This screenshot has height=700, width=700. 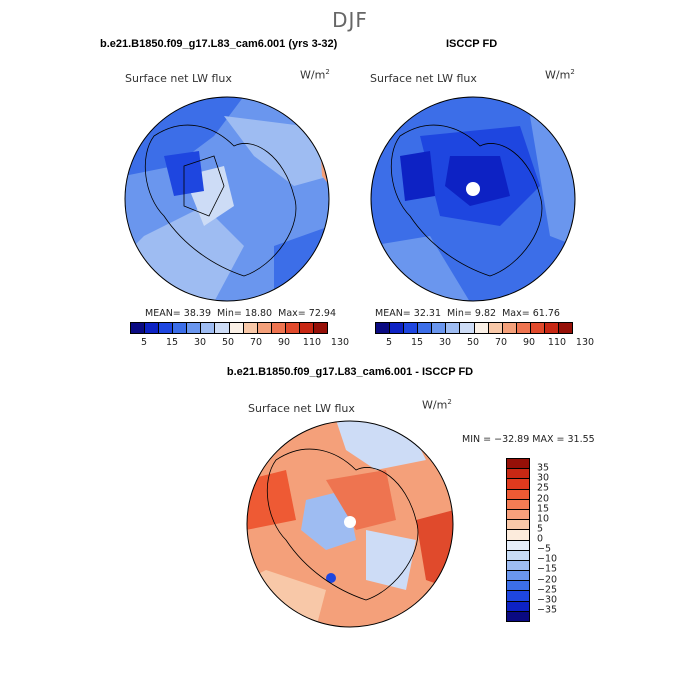 What do you see at coordinates (540, 539) in the screenshot?
I see `colorbar-tick-label: 0` at bounding box center [540, 539].